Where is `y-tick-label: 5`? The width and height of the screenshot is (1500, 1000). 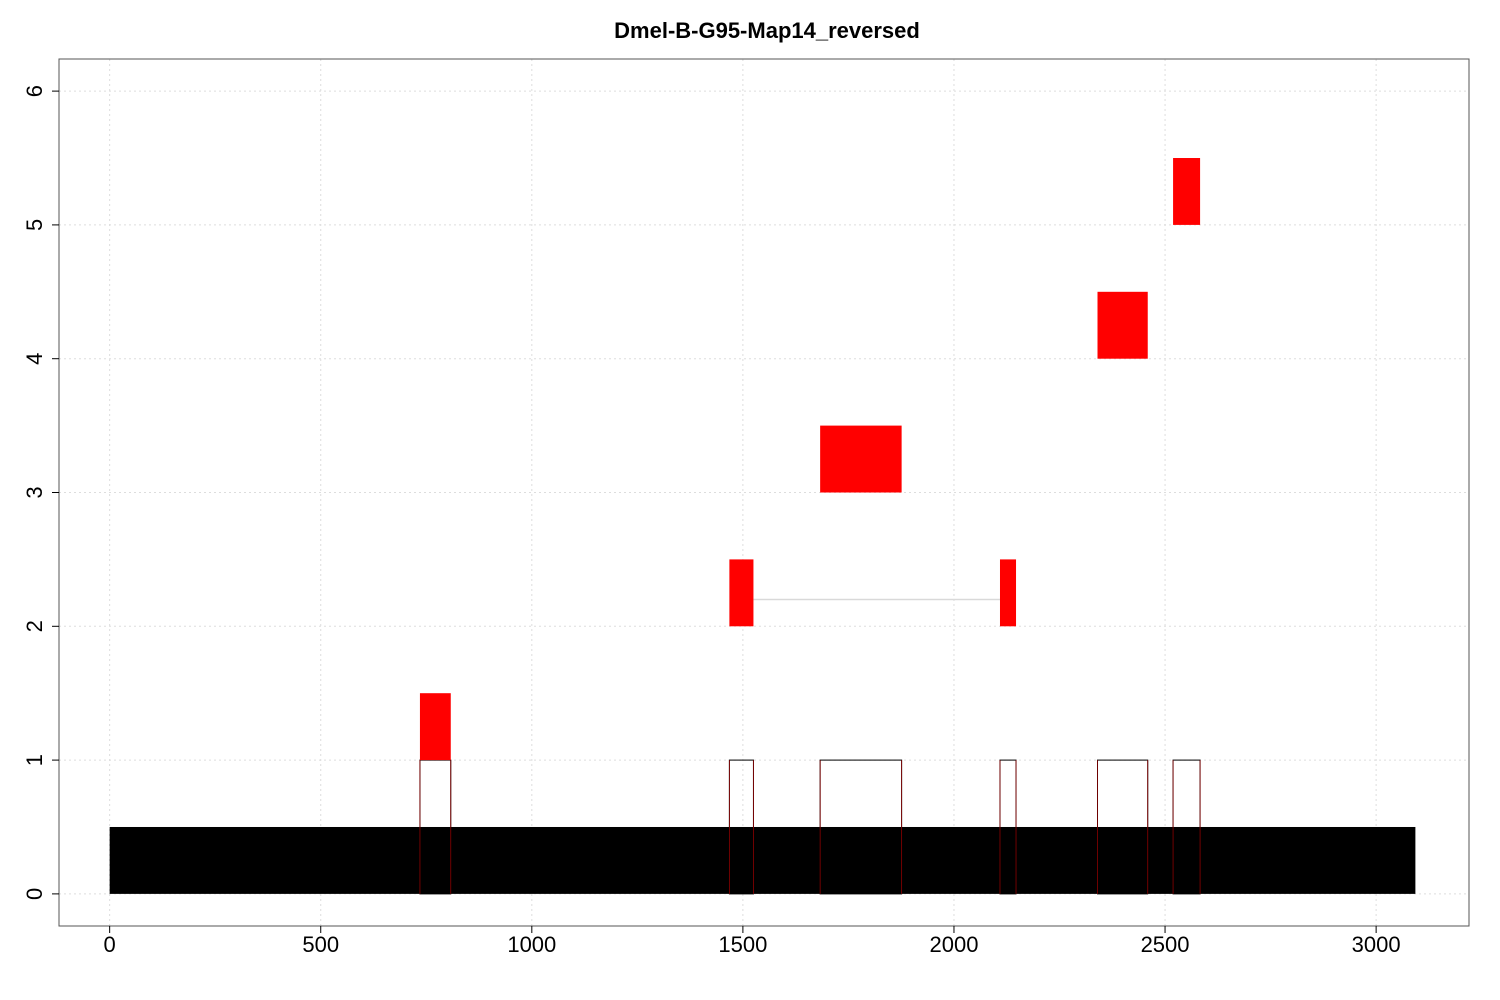 y-tick-label: 5 is located at coordinates (34, 225).